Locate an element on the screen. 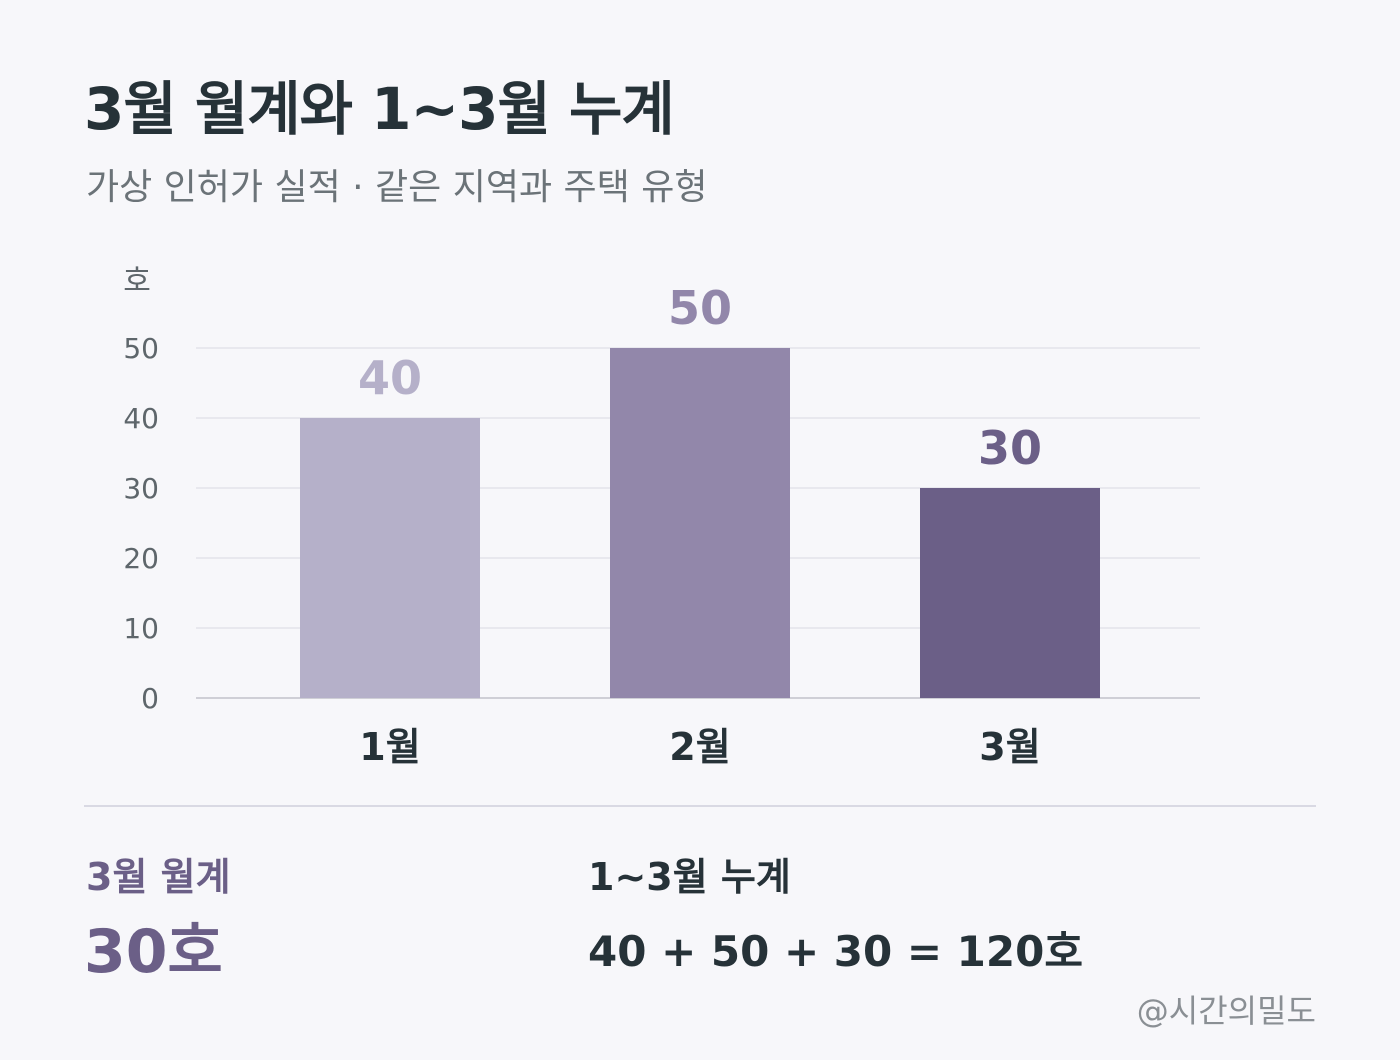 This screenshot has width=1400, height=1060. y-tick-label: 50 is located at coordinates (141, 348).